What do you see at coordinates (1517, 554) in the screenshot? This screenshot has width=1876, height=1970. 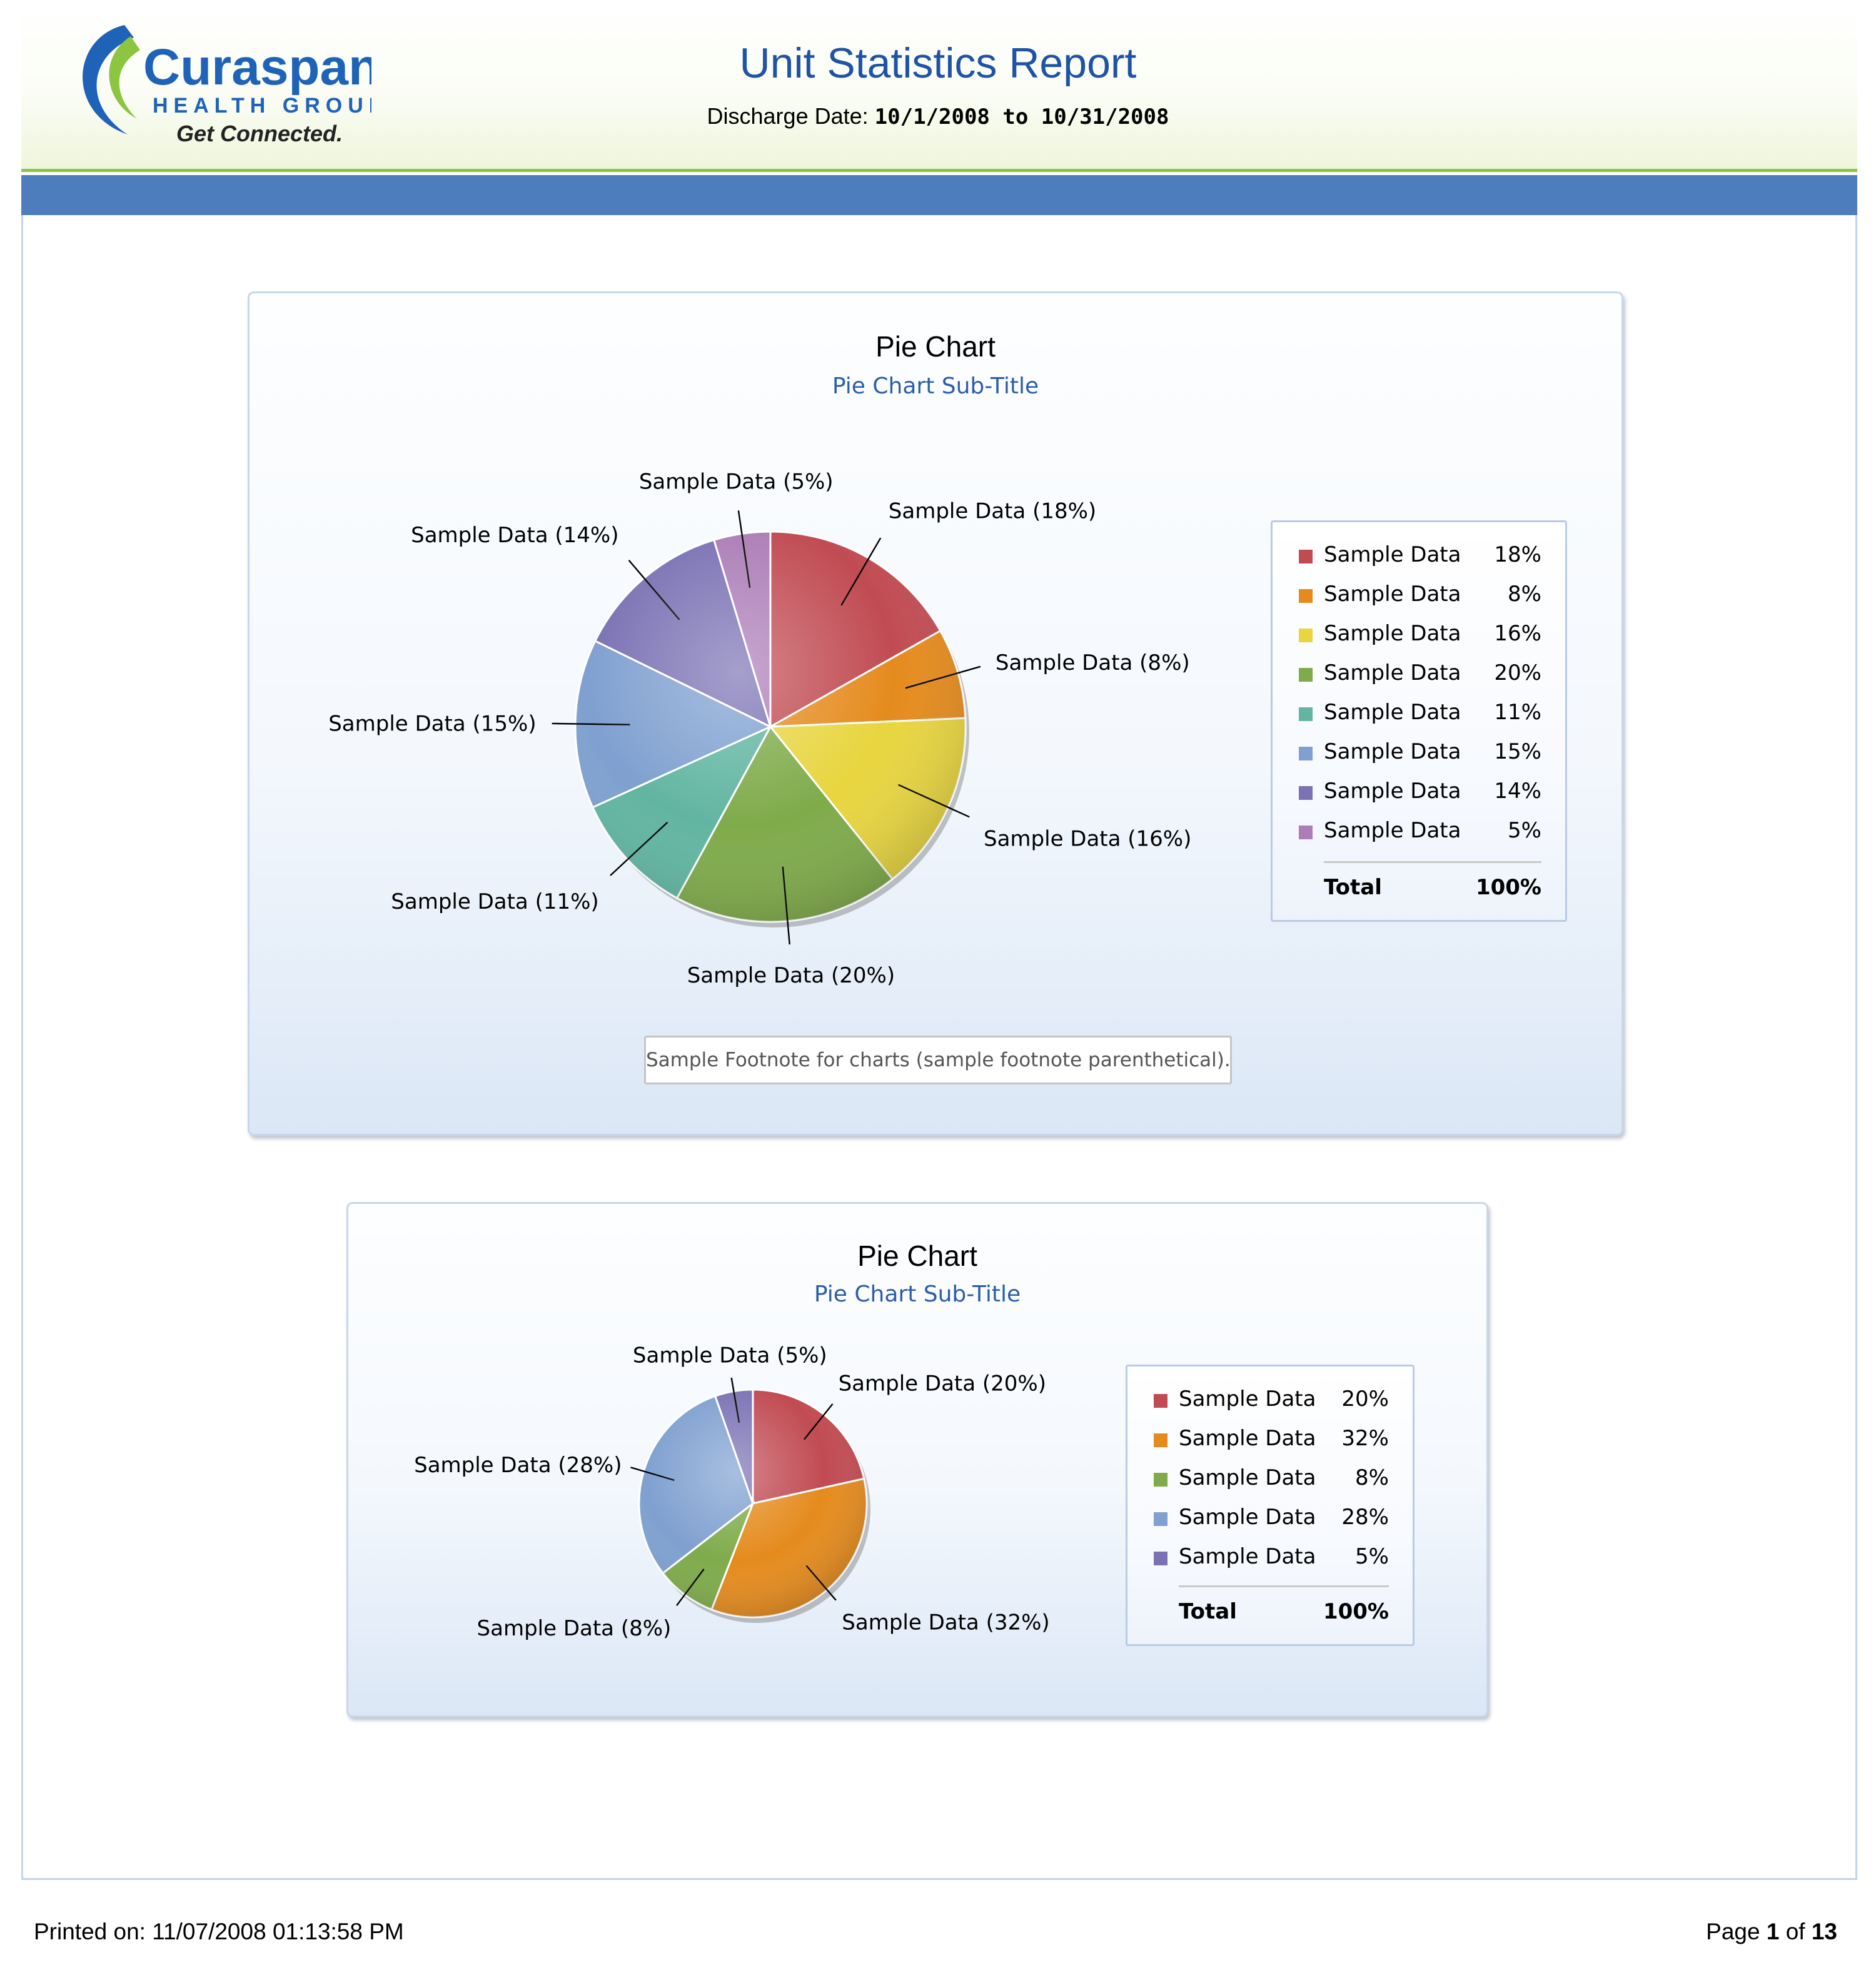 I see `legend-value: 18%` at bounding box center [1517, 554].